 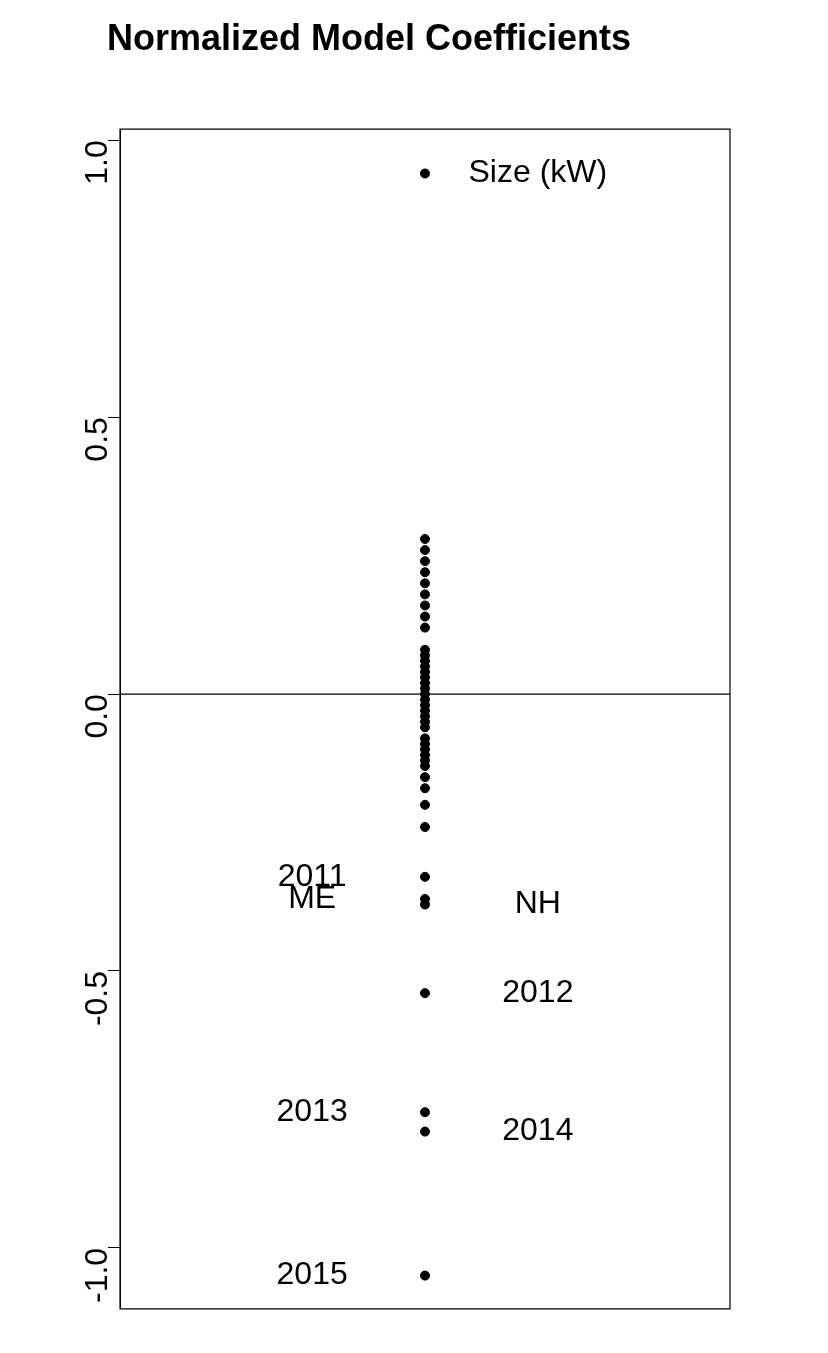 What do you see at coordinates (537, 902) in the screenshot?
I see `text: NH` at bounding box center [537, 902].